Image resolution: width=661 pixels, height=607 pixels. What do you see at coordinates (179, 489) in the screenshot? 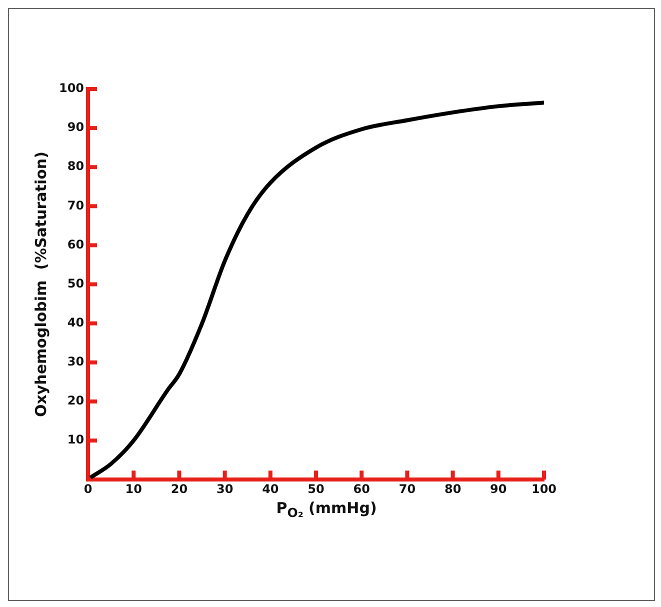
I see `x-tick-label: 20` at bounding box center [179, 489].